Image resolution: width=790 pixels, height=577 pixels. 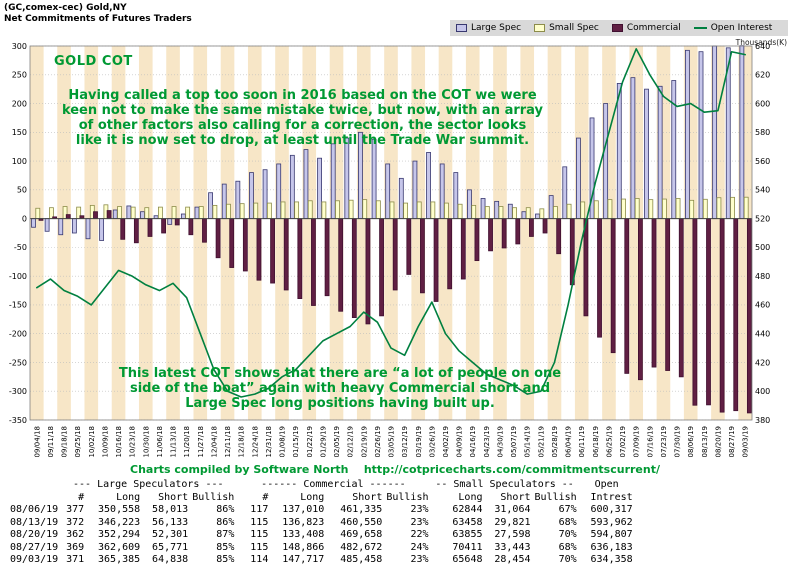 I want to click on table-cell: 600,317, so click(x=611, y=509).